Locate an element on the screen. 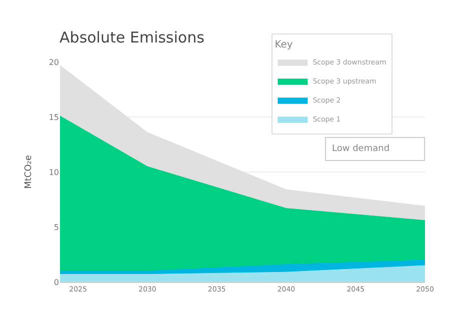 The height and width of the screenshot is (320, 458). annotation: Low demand is located at coordinates (375, 149).